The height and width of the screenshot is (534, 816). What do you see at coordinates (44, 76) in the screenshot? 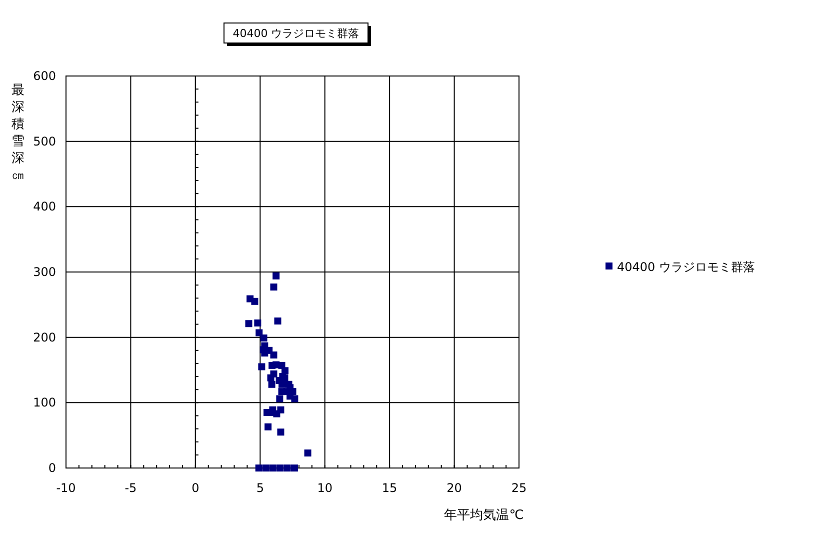
I see `y-tick-label: 600` at bounding box center [44, 76].